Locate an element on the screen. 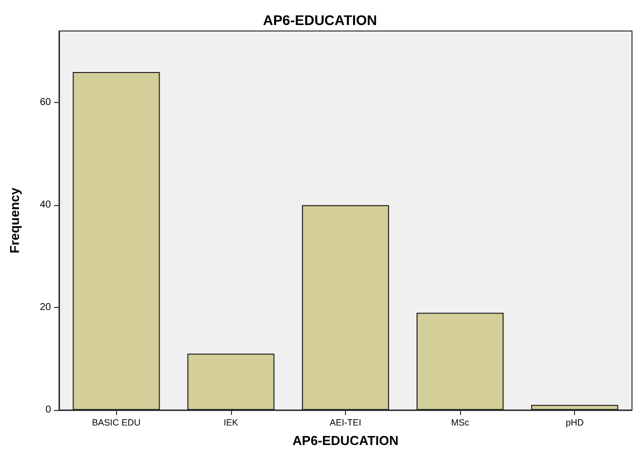 This screenshot has height=452, width=640. x-tick-label: MSc is located at coordinates (460, 423).